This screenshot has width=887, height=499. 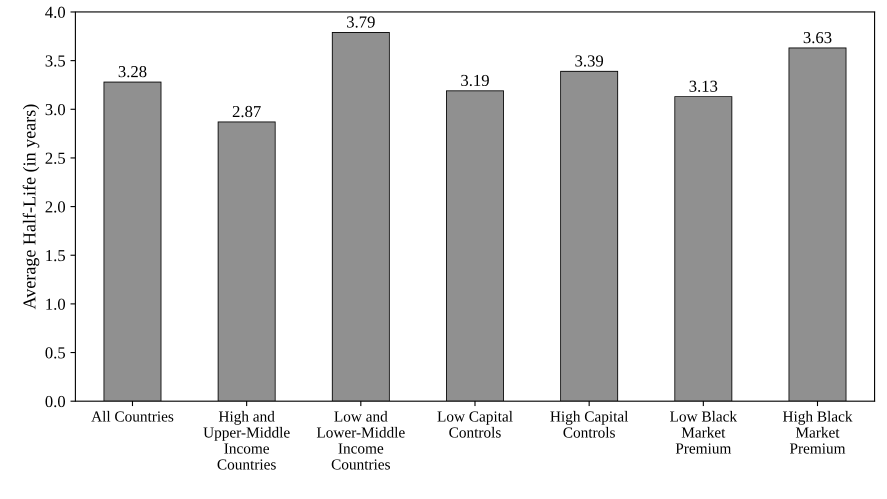 What do you see at coordinates (56, 110) in the screenshot?
I see `y-tick-label: 3.0` at bounding box center [56, 110].